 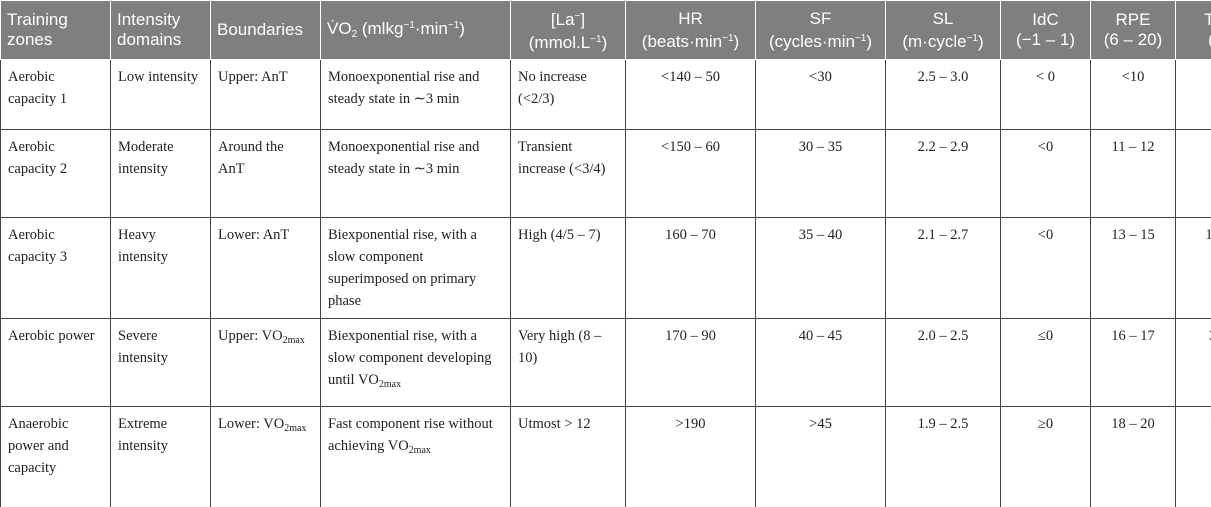 I want to click on cell: ≥0, so click(x=1045, y=456).